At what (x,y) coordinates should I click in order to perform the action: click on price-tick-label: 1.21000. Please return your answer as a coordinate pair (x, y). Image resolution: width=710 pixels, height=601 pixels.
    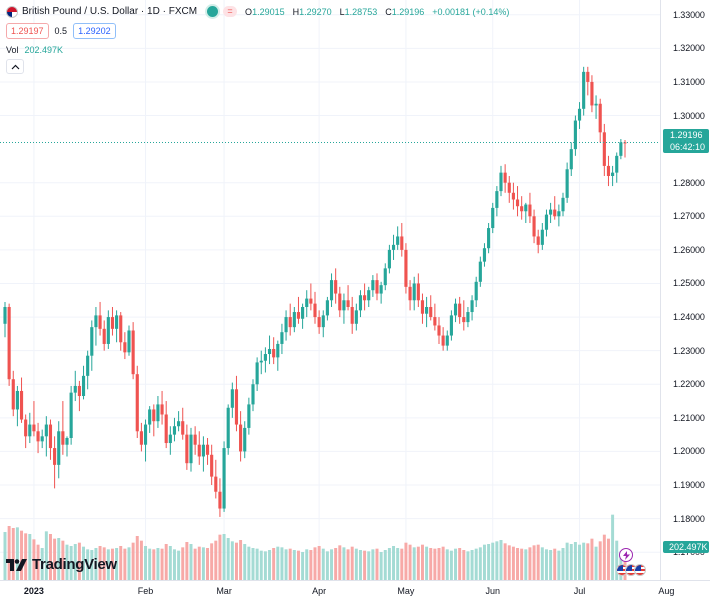
    Looking at the image, I should click on (689, 417).